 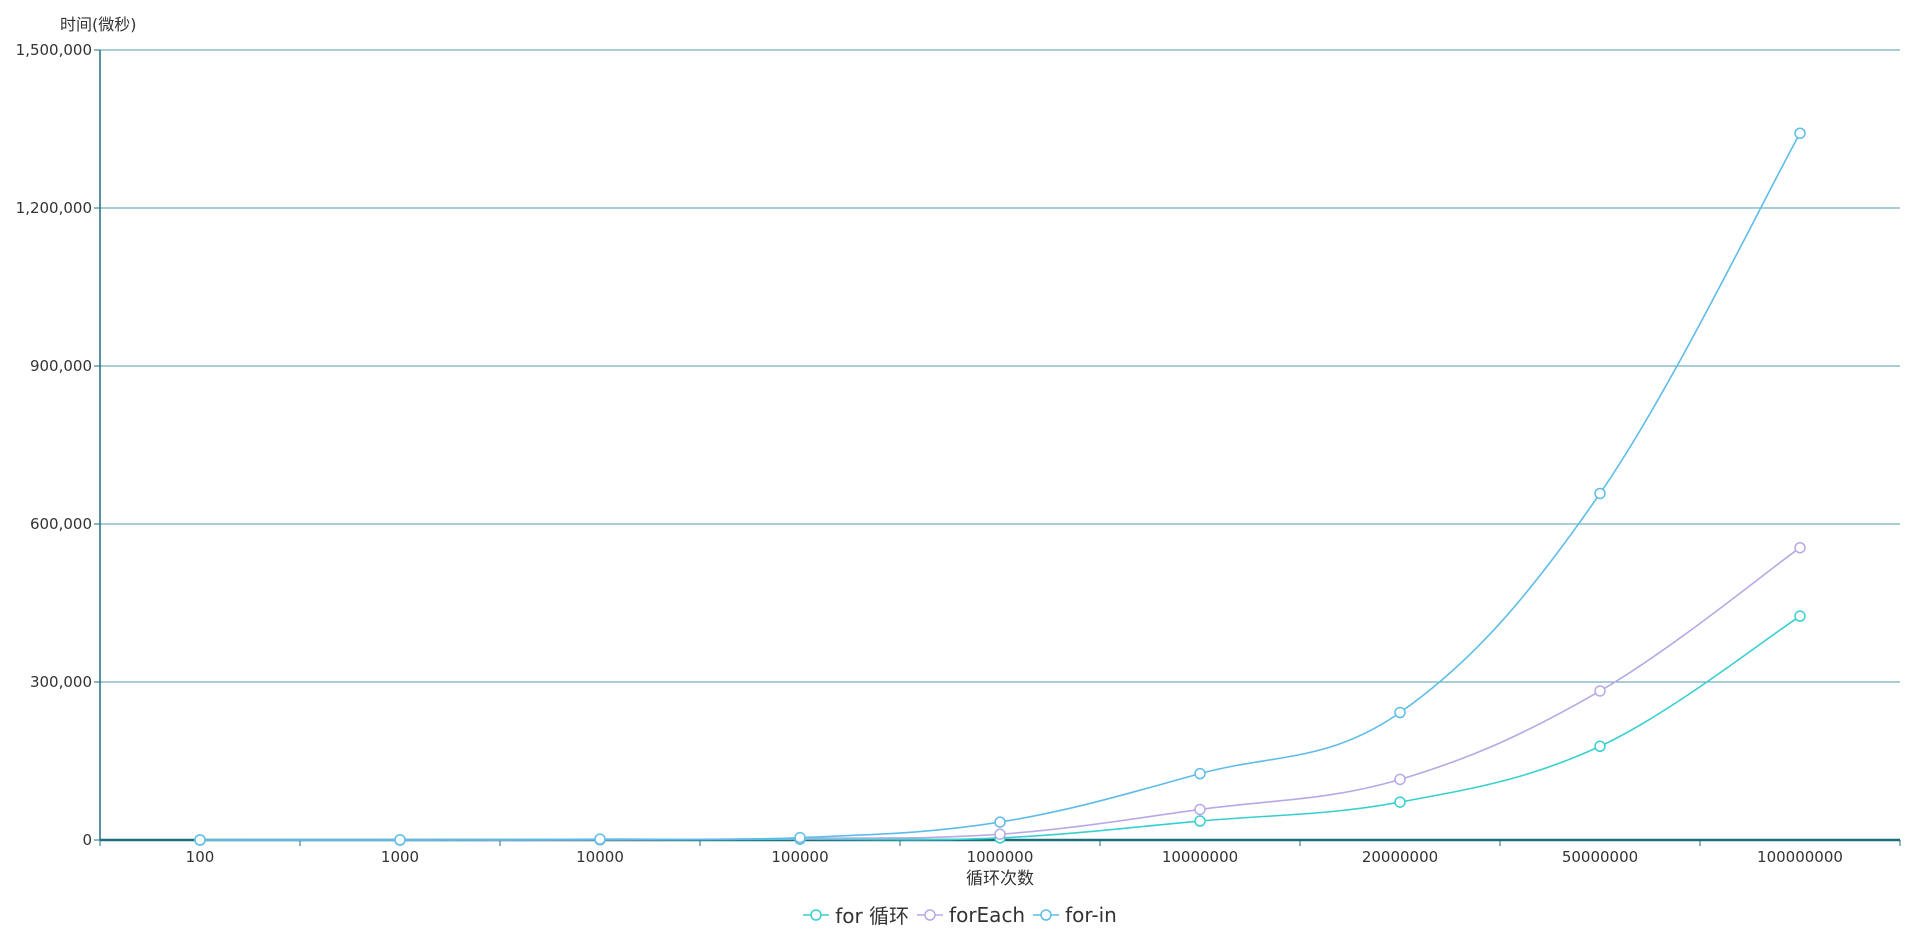 What do you see at coordinates (987, 914) in the screenshot?
I see `legend-label: forEach` at bounding box center [987, 914].